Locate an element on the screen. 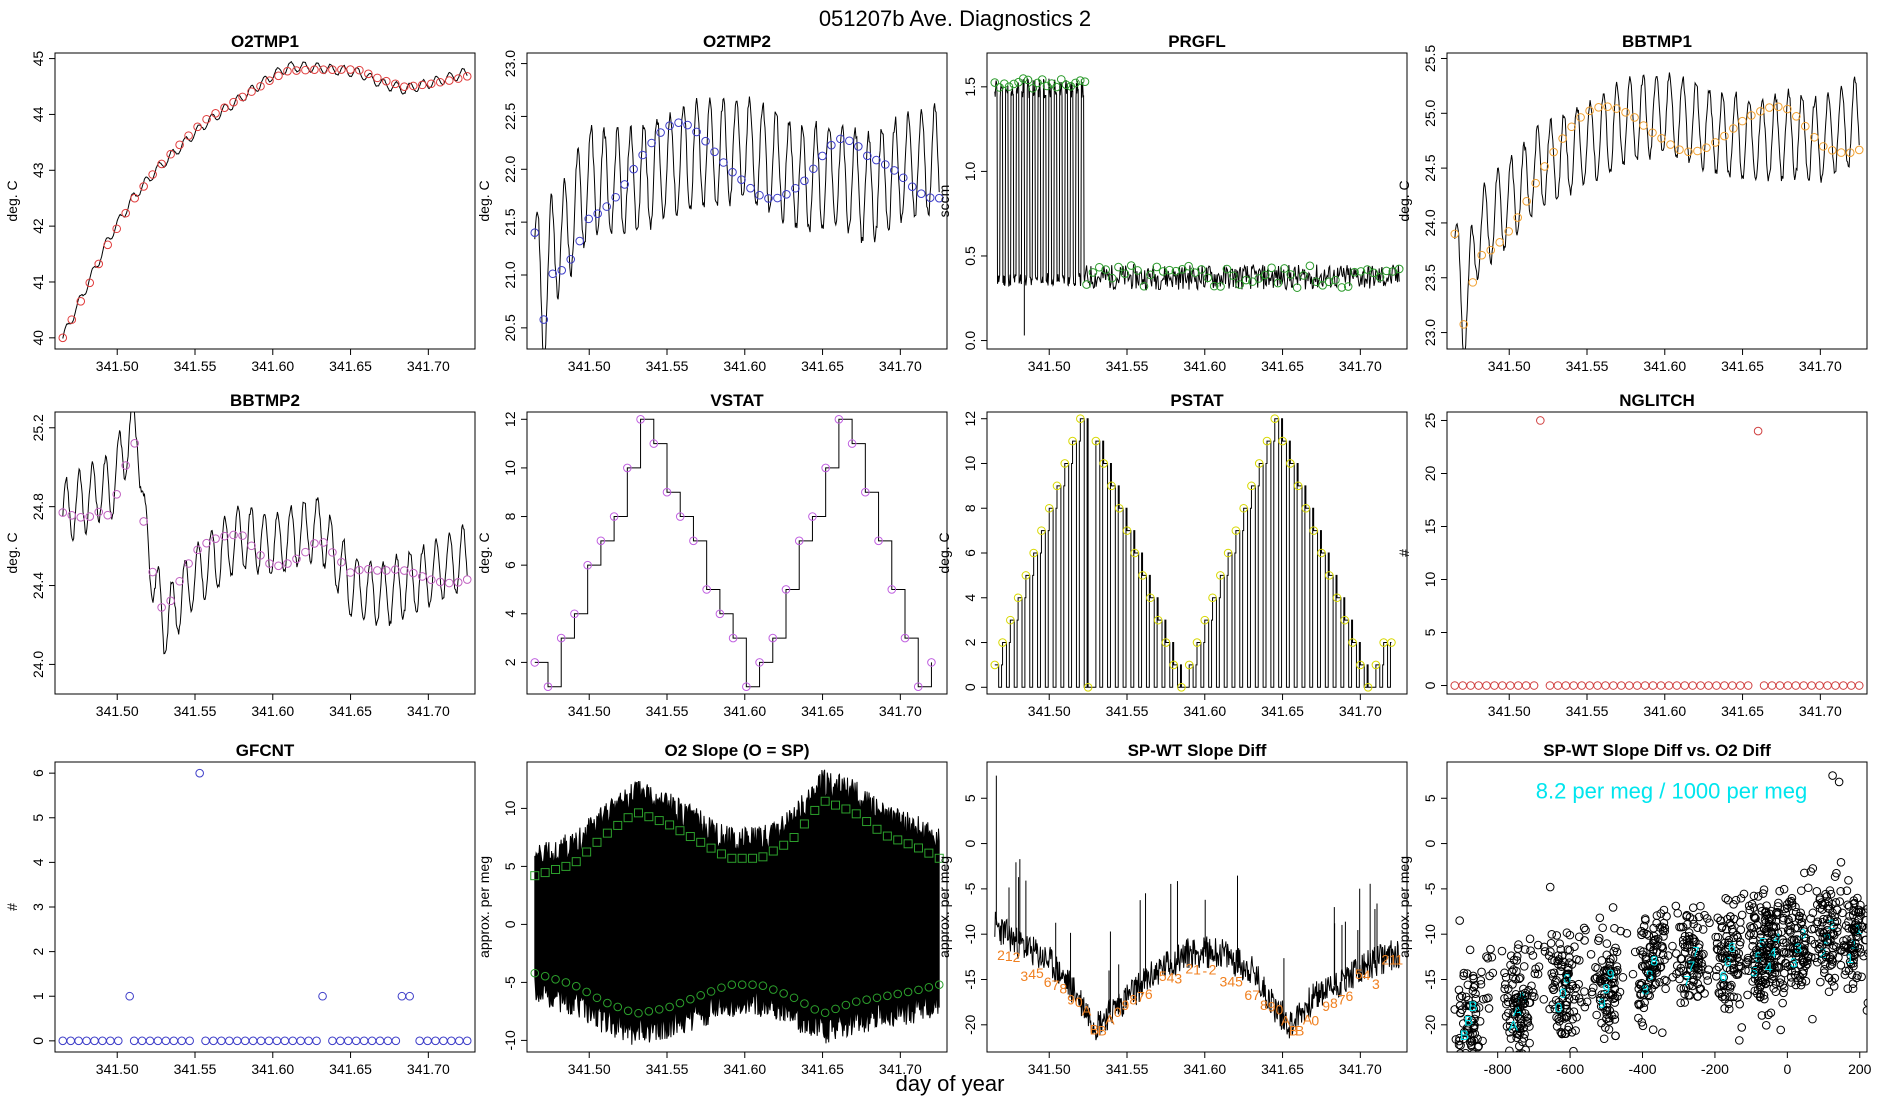 This screenshot has height=1100, width=1900. y-tick-label: 5 is located at coordinates (38, 818).